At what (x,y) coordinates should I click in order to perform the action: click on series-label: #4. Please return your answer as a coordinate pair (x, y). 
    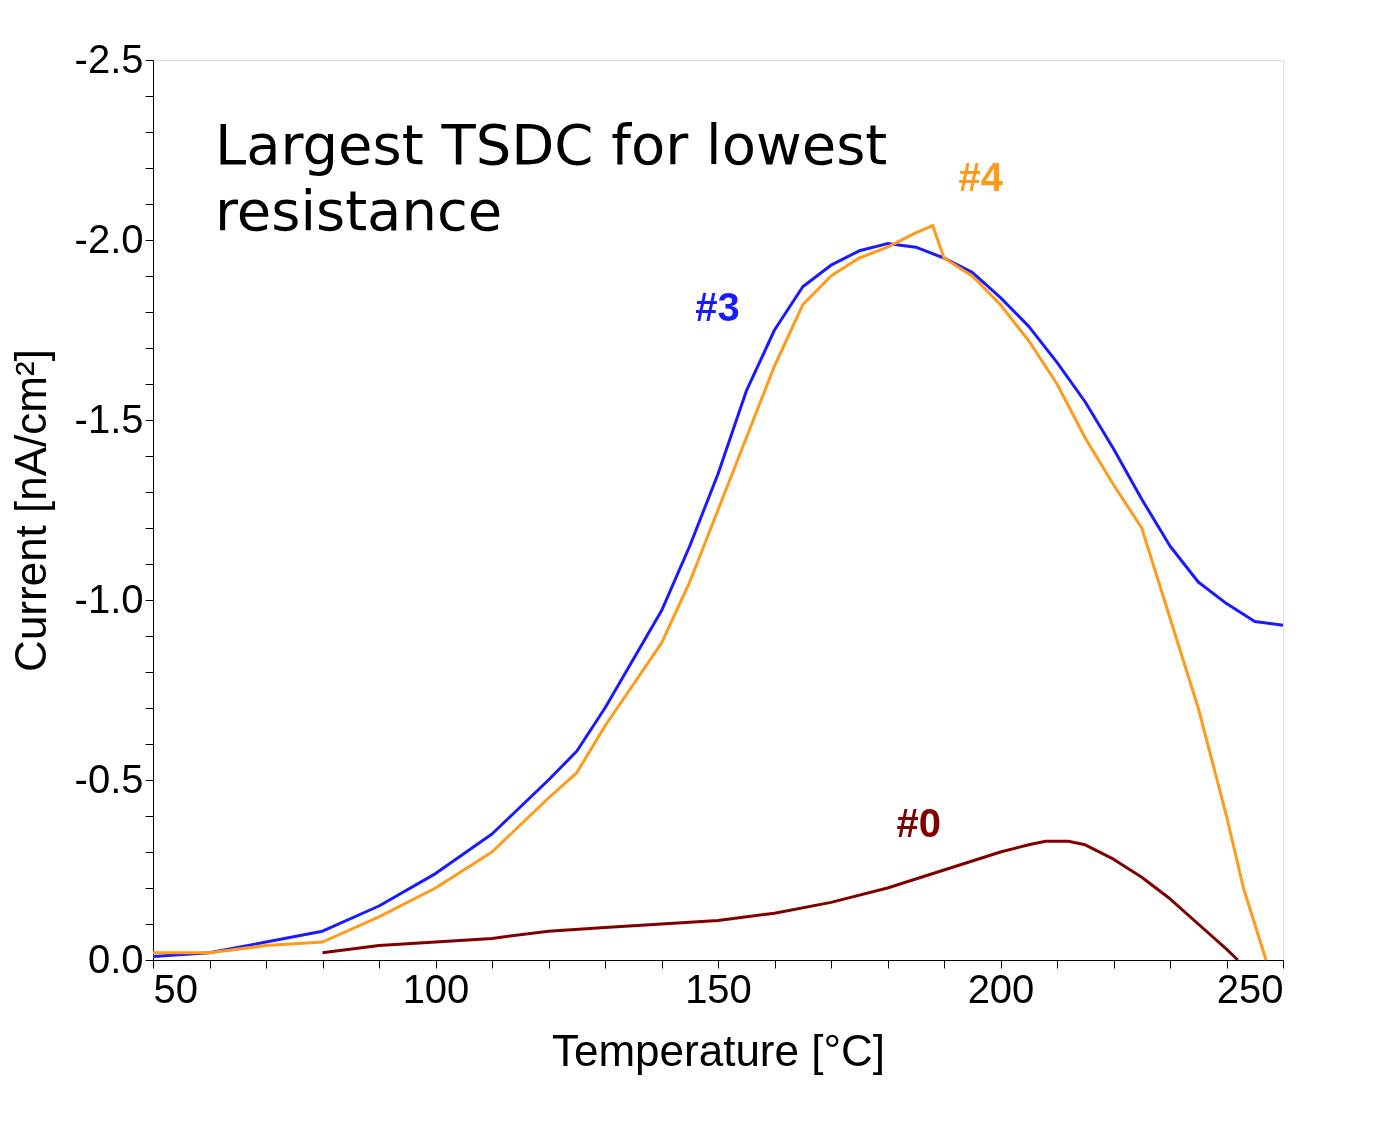
    Looking at the image, I should click on (981, 176).